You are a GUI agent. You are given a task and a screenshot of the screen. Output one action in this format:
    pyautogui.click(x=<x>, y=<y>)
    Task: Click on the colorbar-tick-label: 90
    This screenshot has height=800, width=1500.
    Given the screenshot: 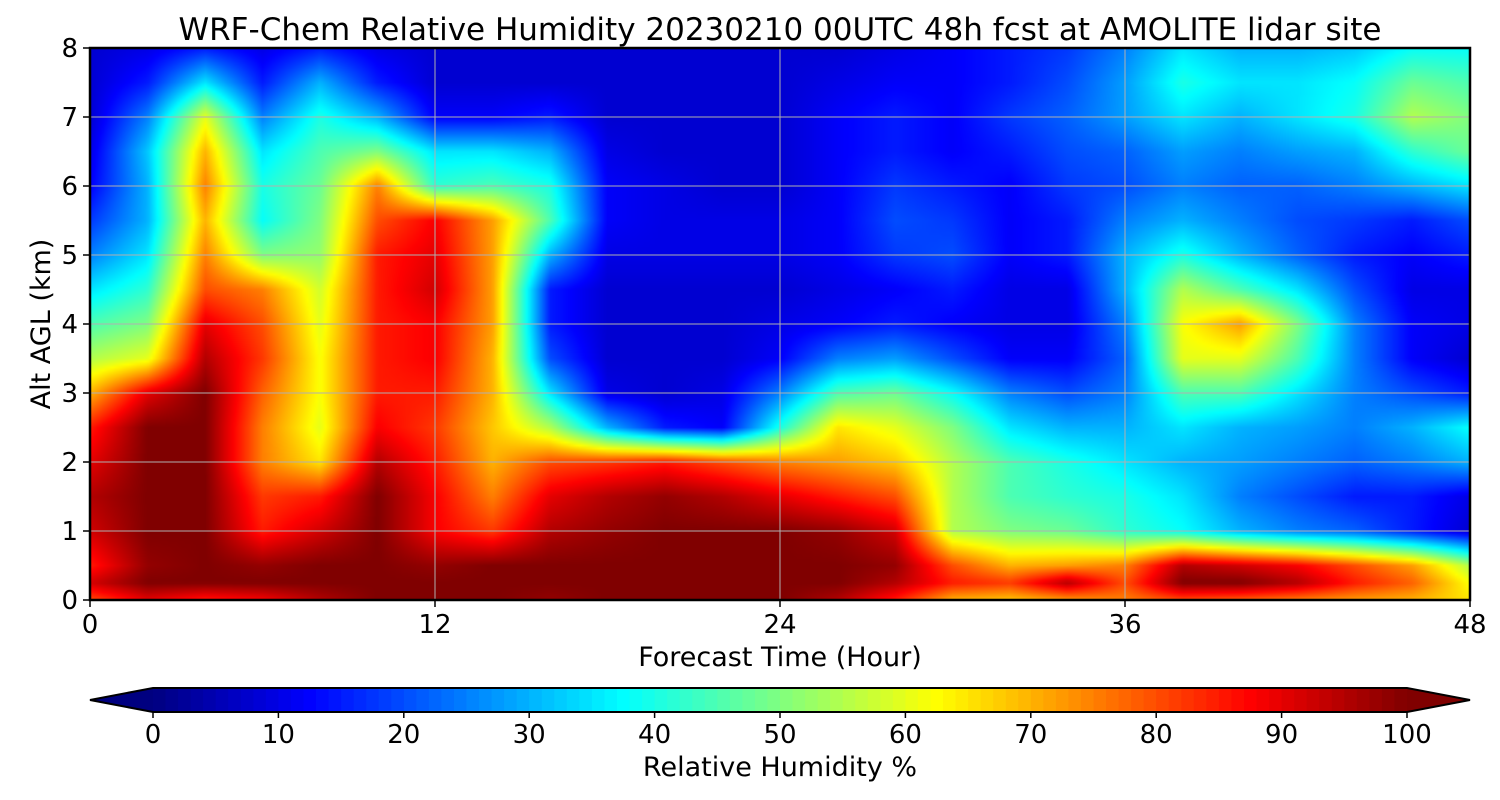 What is the action you would take?
    pyautogui.click(x=1281, y=735)
    